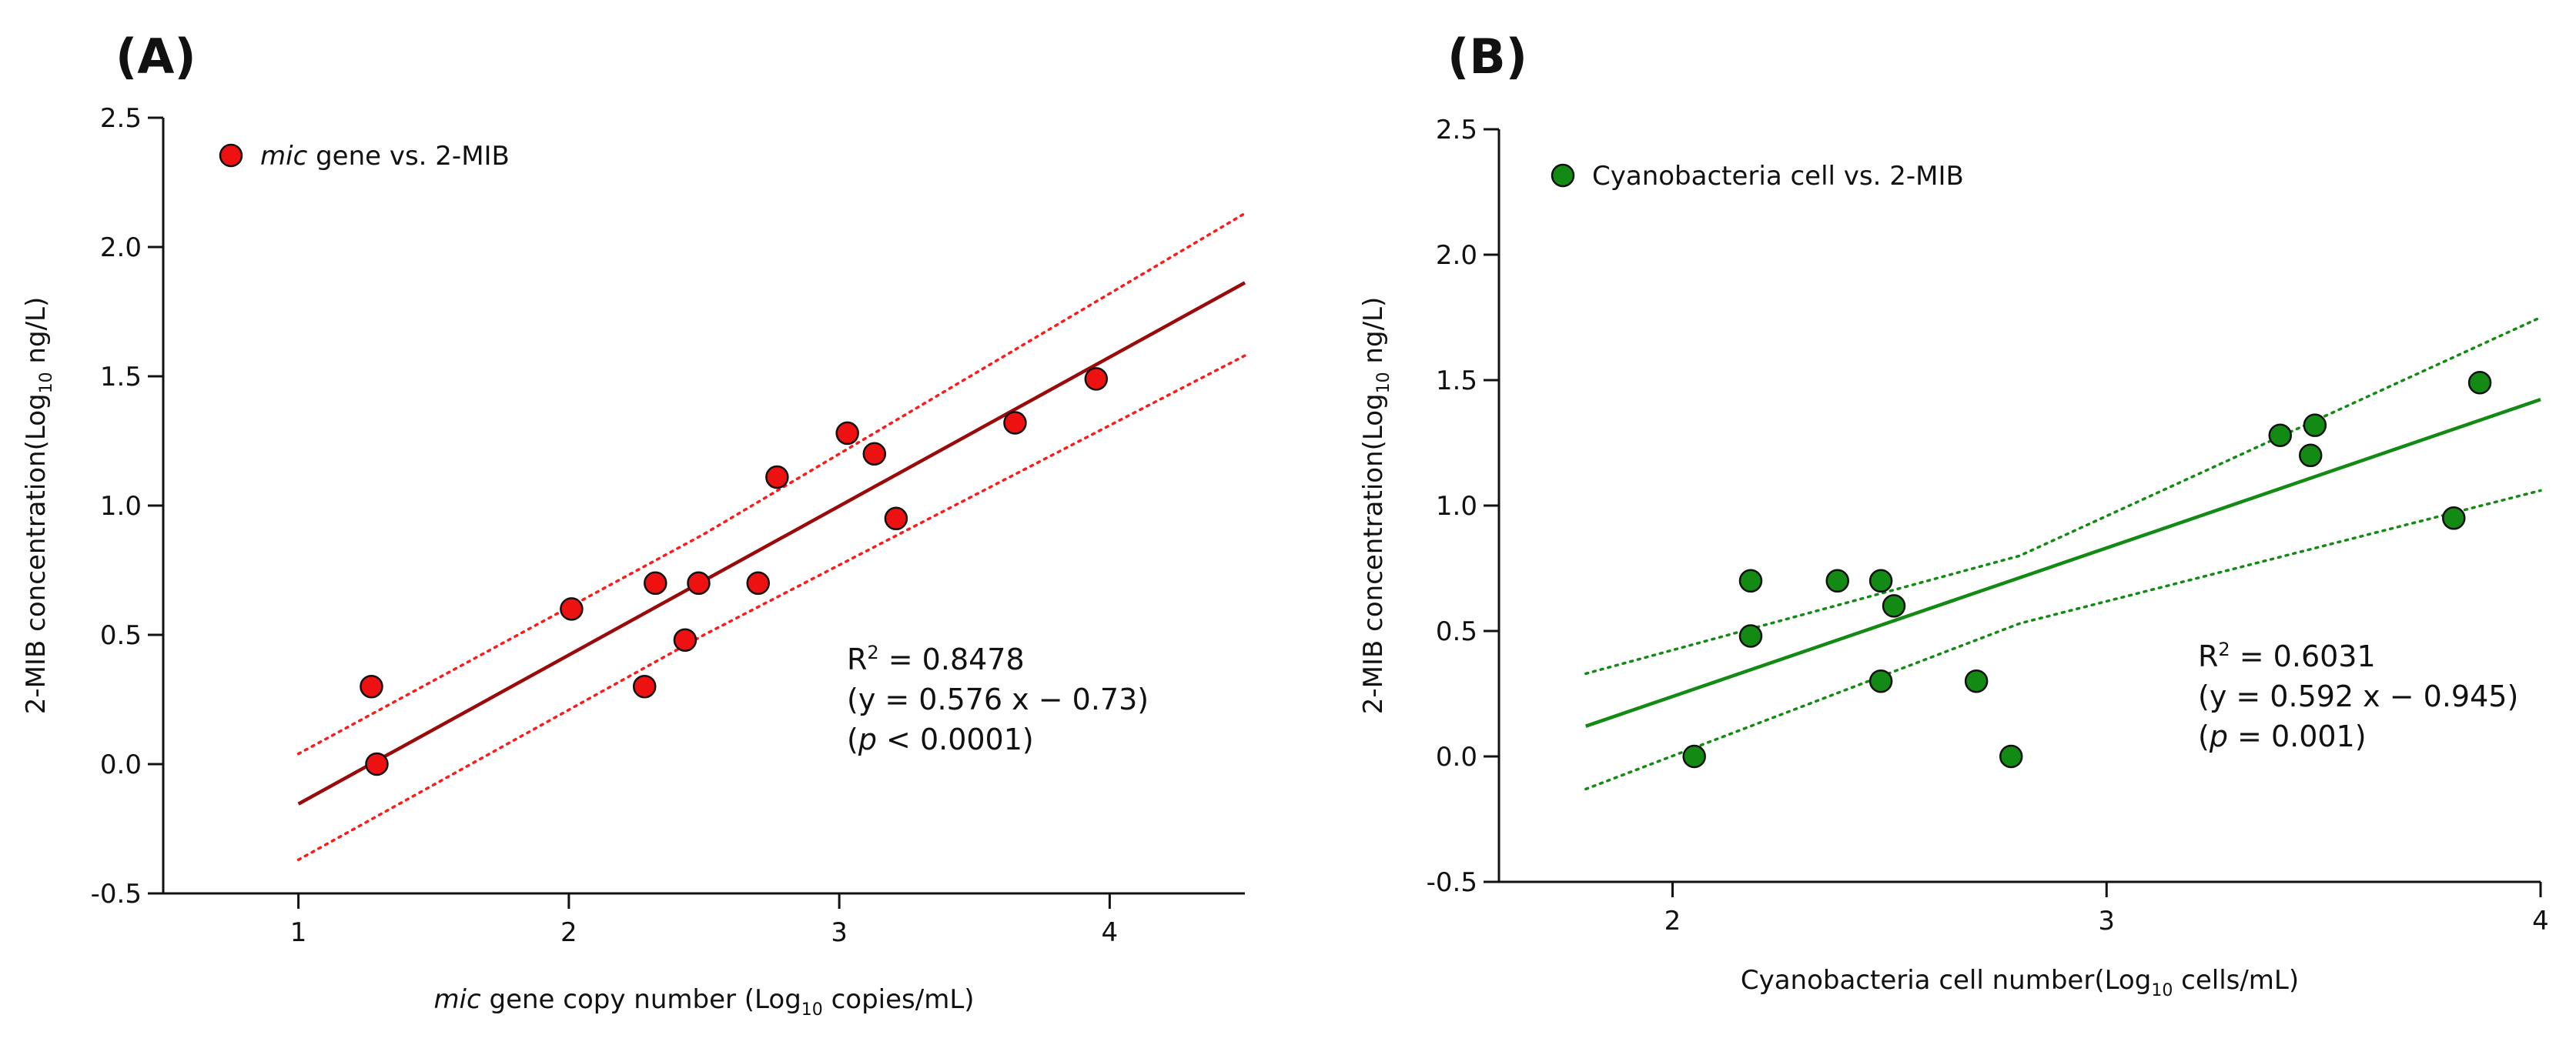 This screenshot has height=1045, width=2576. Describe the element at coordinates (641, 999) in the screenshot. I see `x-axis-label-text: gene copy number (Log` at that location.